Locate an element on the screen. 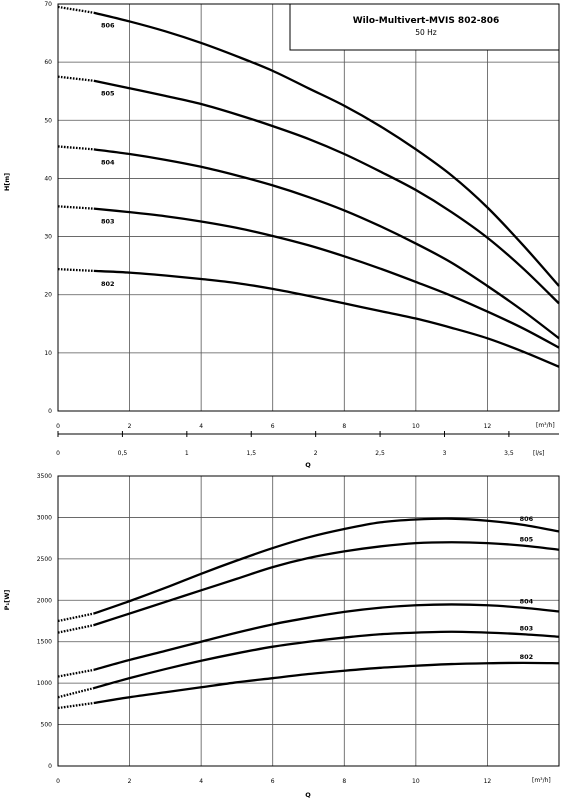 Image resolution: width=562 pixels, height=800 pixels. y-tick-label: 30 is located at coordinates (48, 237).